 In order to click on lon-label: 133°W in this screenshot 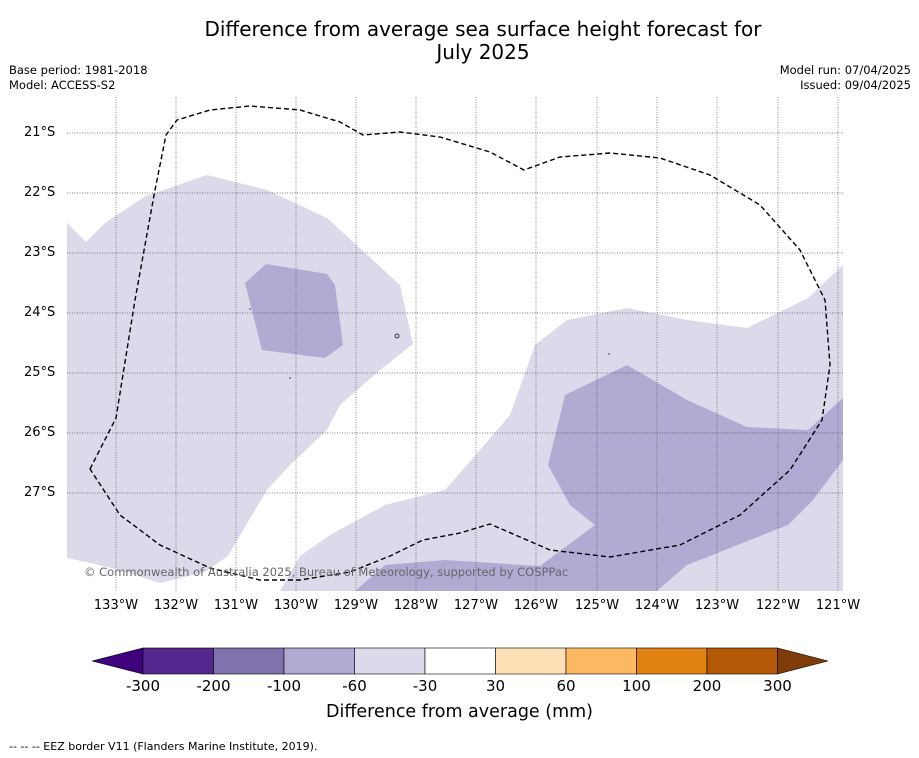, I will do `click(116, 605)`.